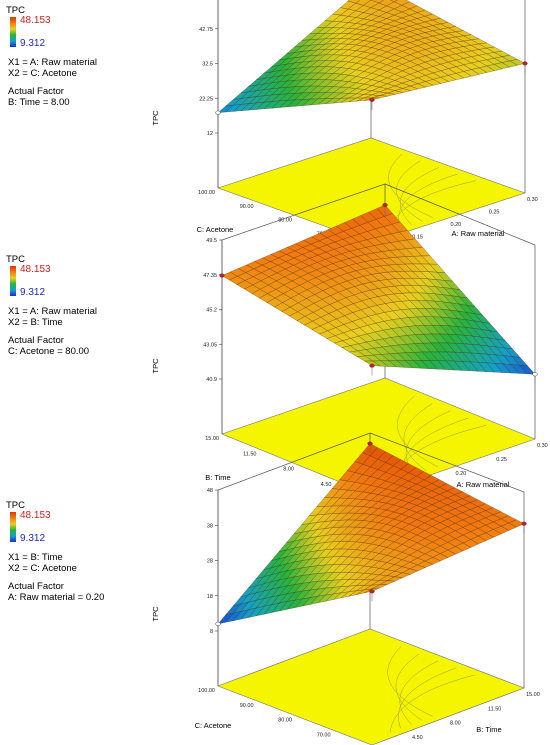  Describe the element at coordinates (206, 30) in the screenshot. I see `z-tick-label: 42.75` at that location.